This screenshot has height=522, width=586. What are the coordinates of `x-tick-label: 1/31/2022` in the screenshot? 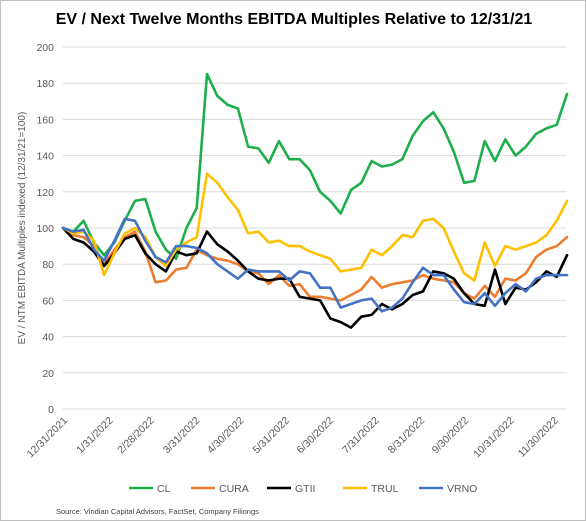 It's located at (95, 436).